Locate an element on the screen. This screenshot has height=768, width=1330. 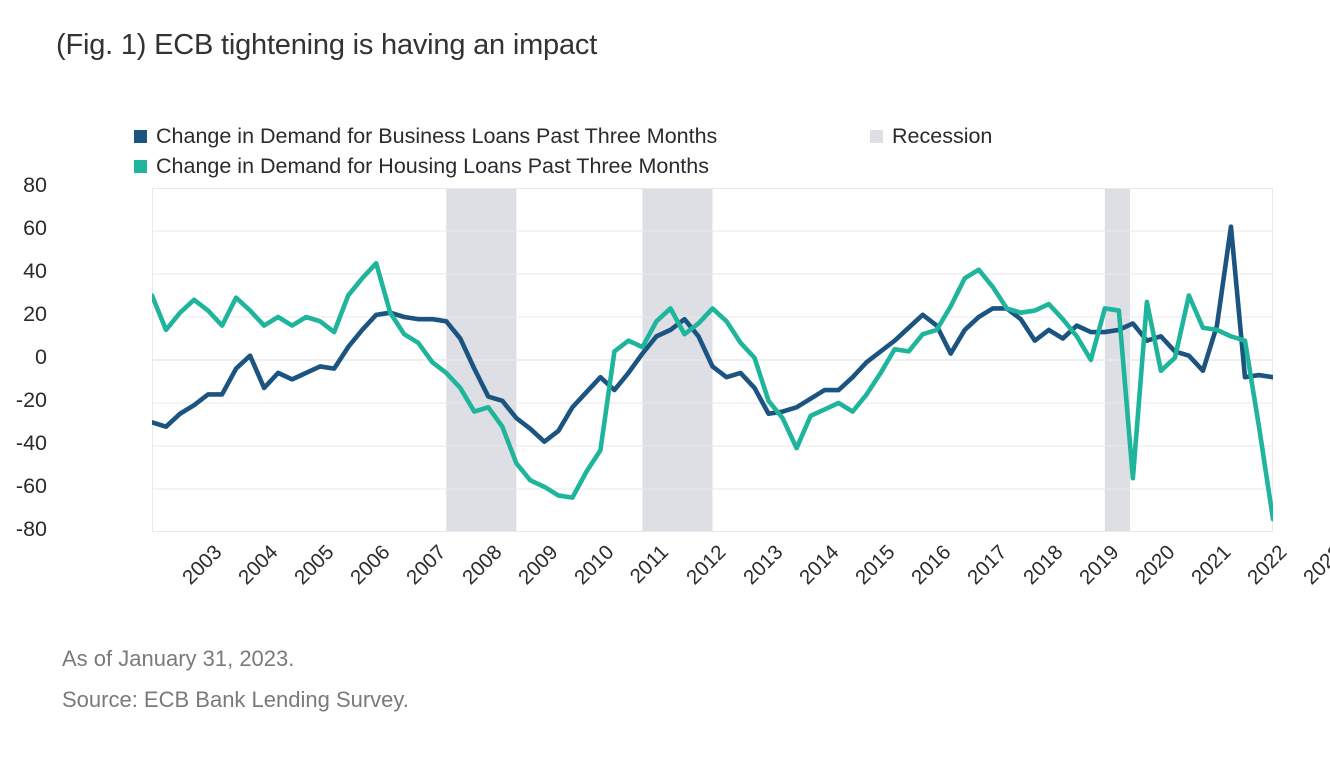
x-tick-label: 2015 is located at coordinates (875, 565).